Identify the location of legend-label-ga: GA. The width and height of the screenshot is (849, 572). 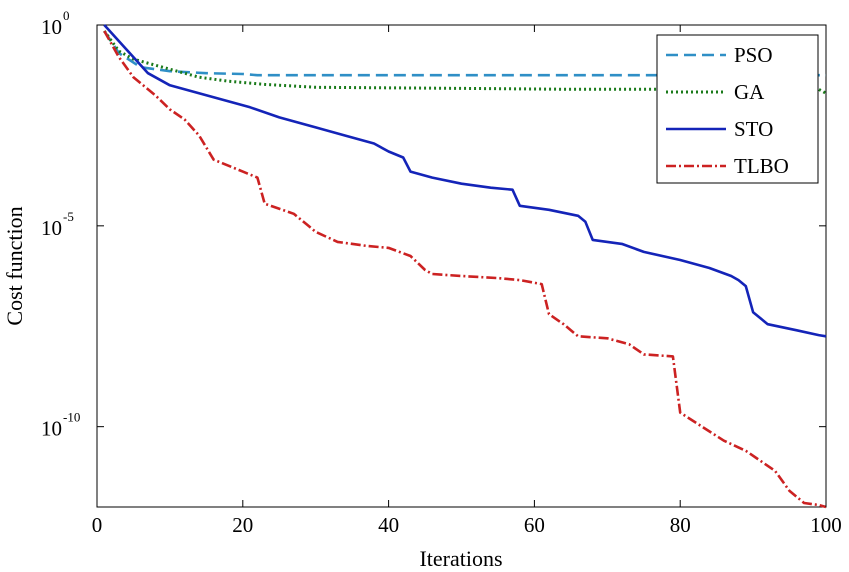
(749, 92).